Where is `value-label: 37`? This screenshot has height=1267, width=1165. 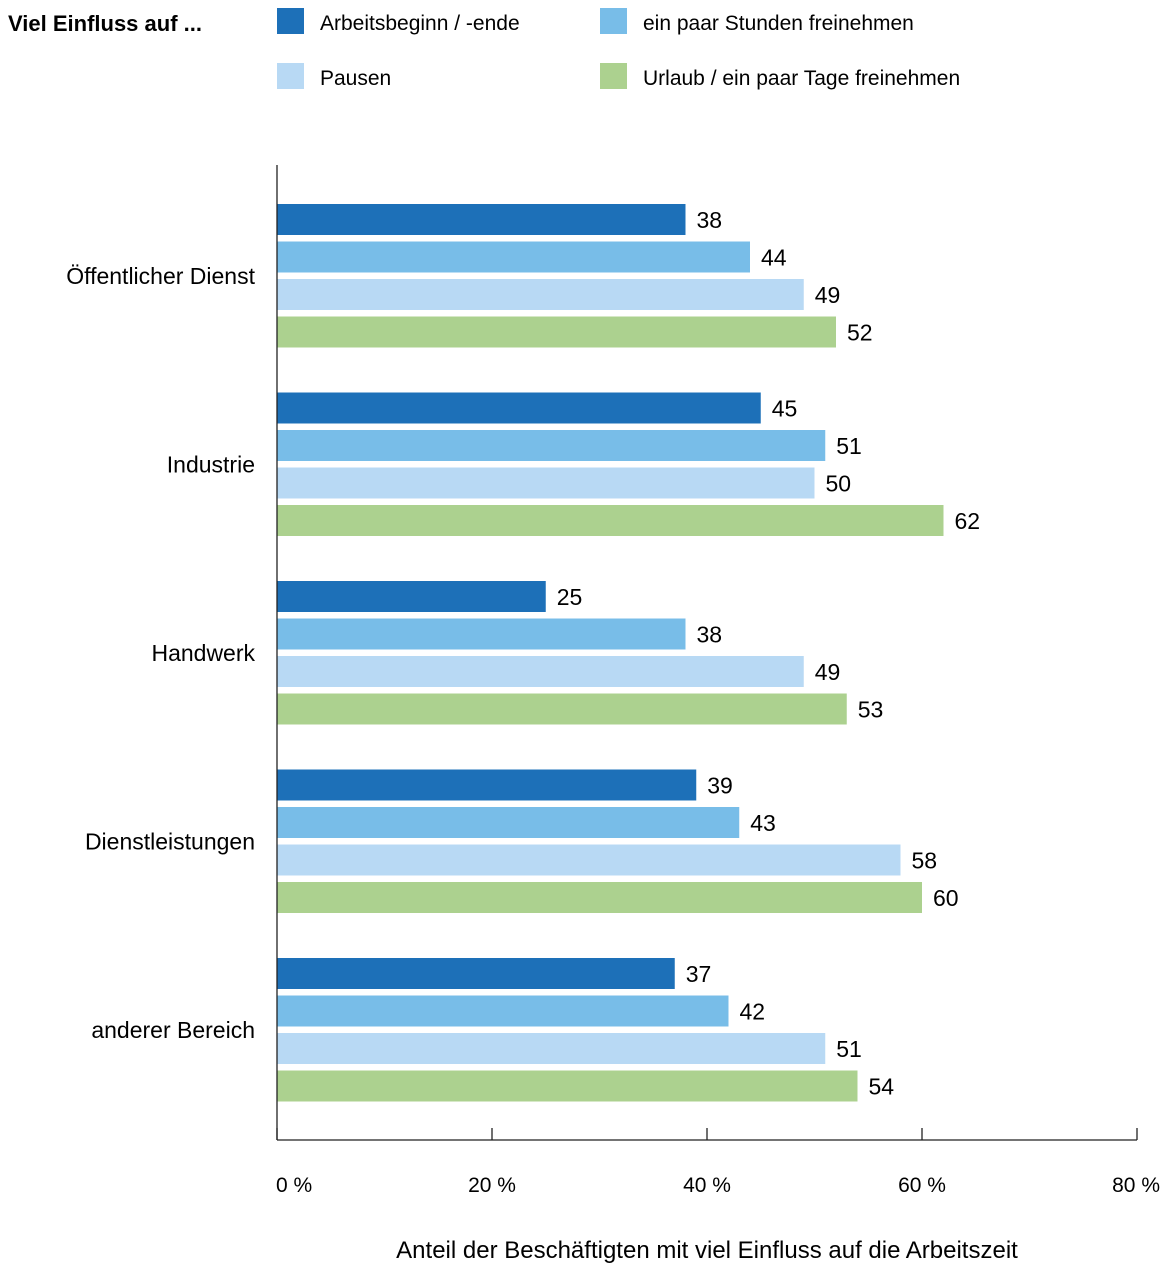
value-label: 37 is located at coordinates (699, 974).